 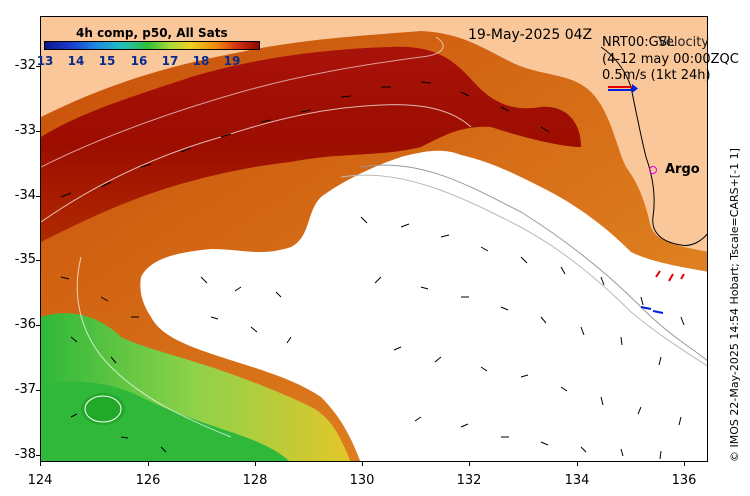 I want to click on lon-tick-label: 130, so click(x=362, y=480).